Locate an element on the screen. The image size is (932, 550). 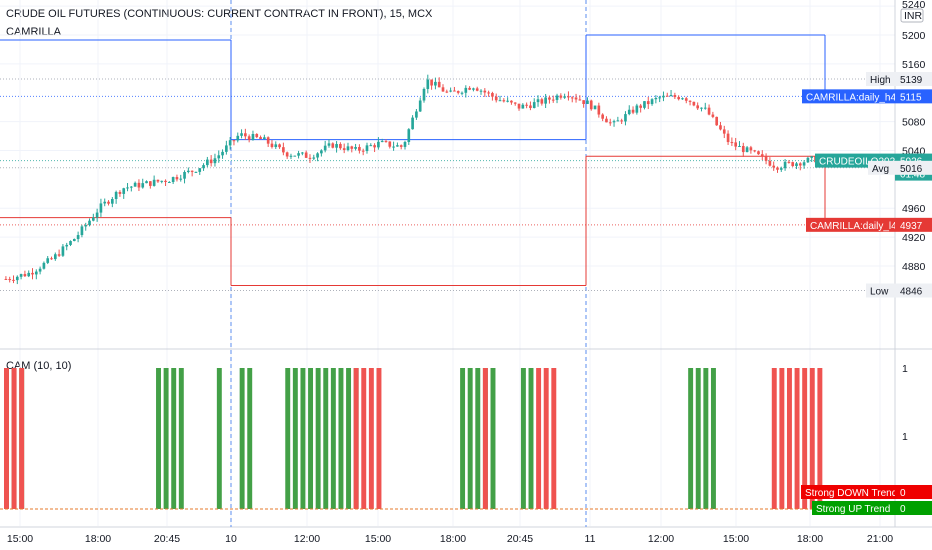
time-tick: 15:00 is located at coordinates (736, 539).